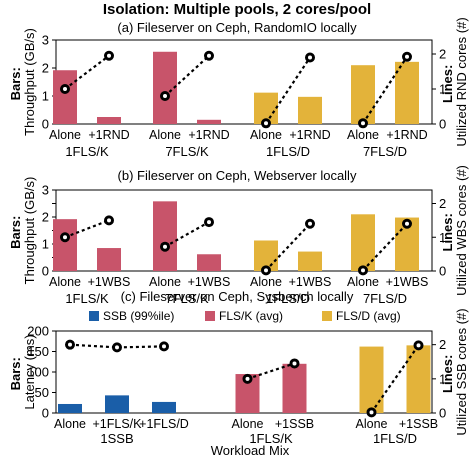 The image size is (474, 460). Describe the element at coordinates (251, 316) in the screenshot. I see `legend-label: FLS/K (avg)` at that location.